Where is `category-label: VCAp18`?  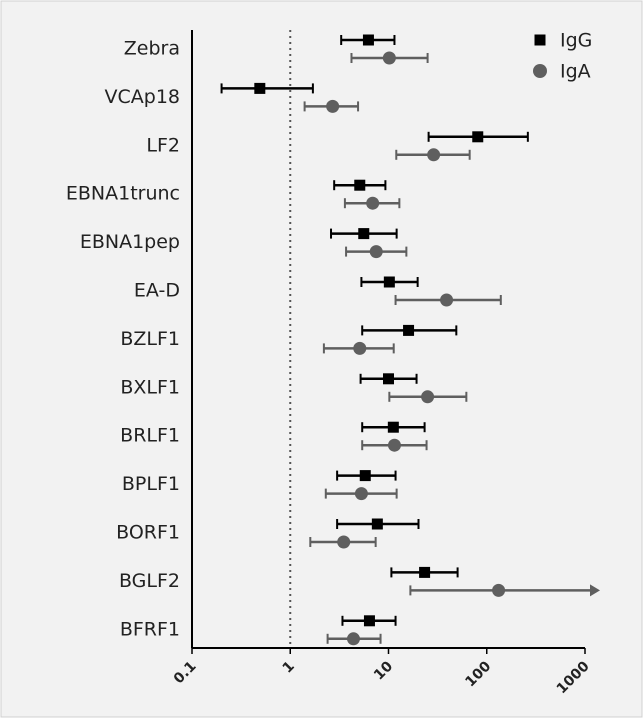
category-label: VCAp18 is located at coordinates (143, 97).